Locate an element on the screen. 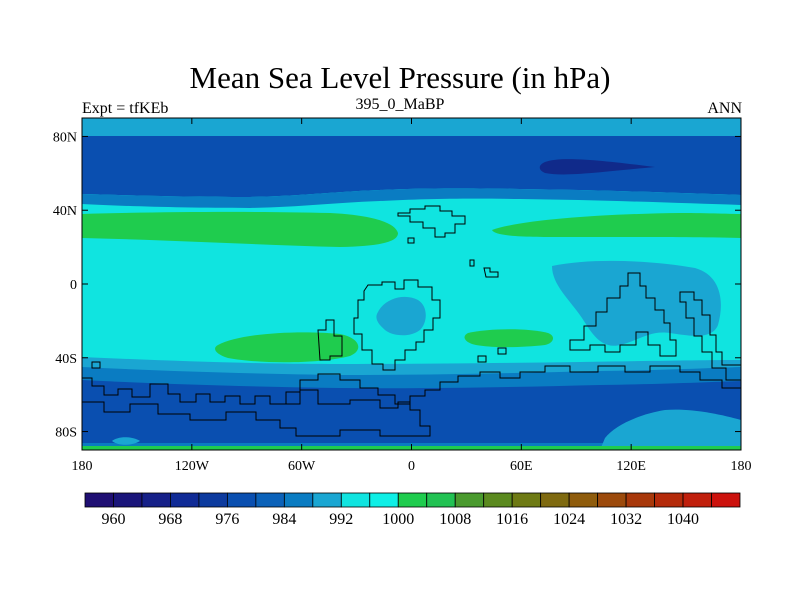 This screenshot has width=800, height=600. colorbar-tick-label: 960 is located at coordinates (113, 519).